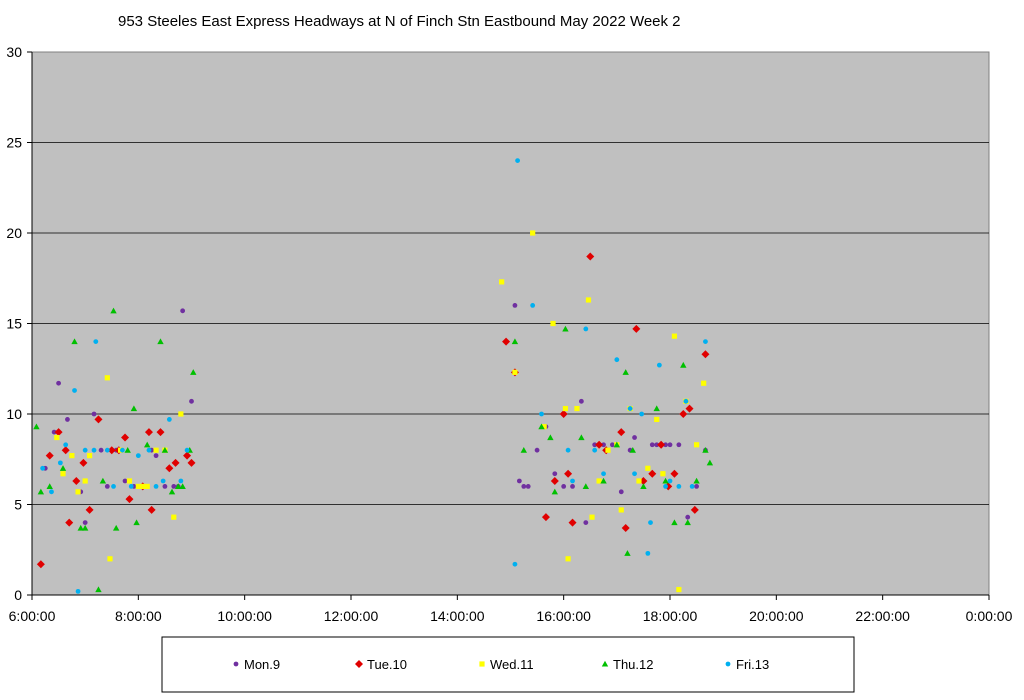 The width and height of the screenshot is (1024, 700). What do you see at coordinates (882, 616) in the screenshot?
I see `x-tick-label: 22:00:00` at bounding box center [882, 616].